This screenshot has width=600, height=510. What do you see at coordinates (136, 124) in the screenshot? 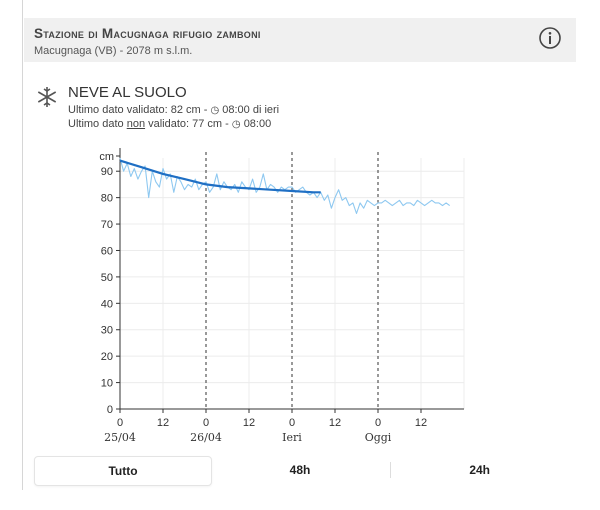
I see `not-validated-word: non` at bounding box center [136, 124].